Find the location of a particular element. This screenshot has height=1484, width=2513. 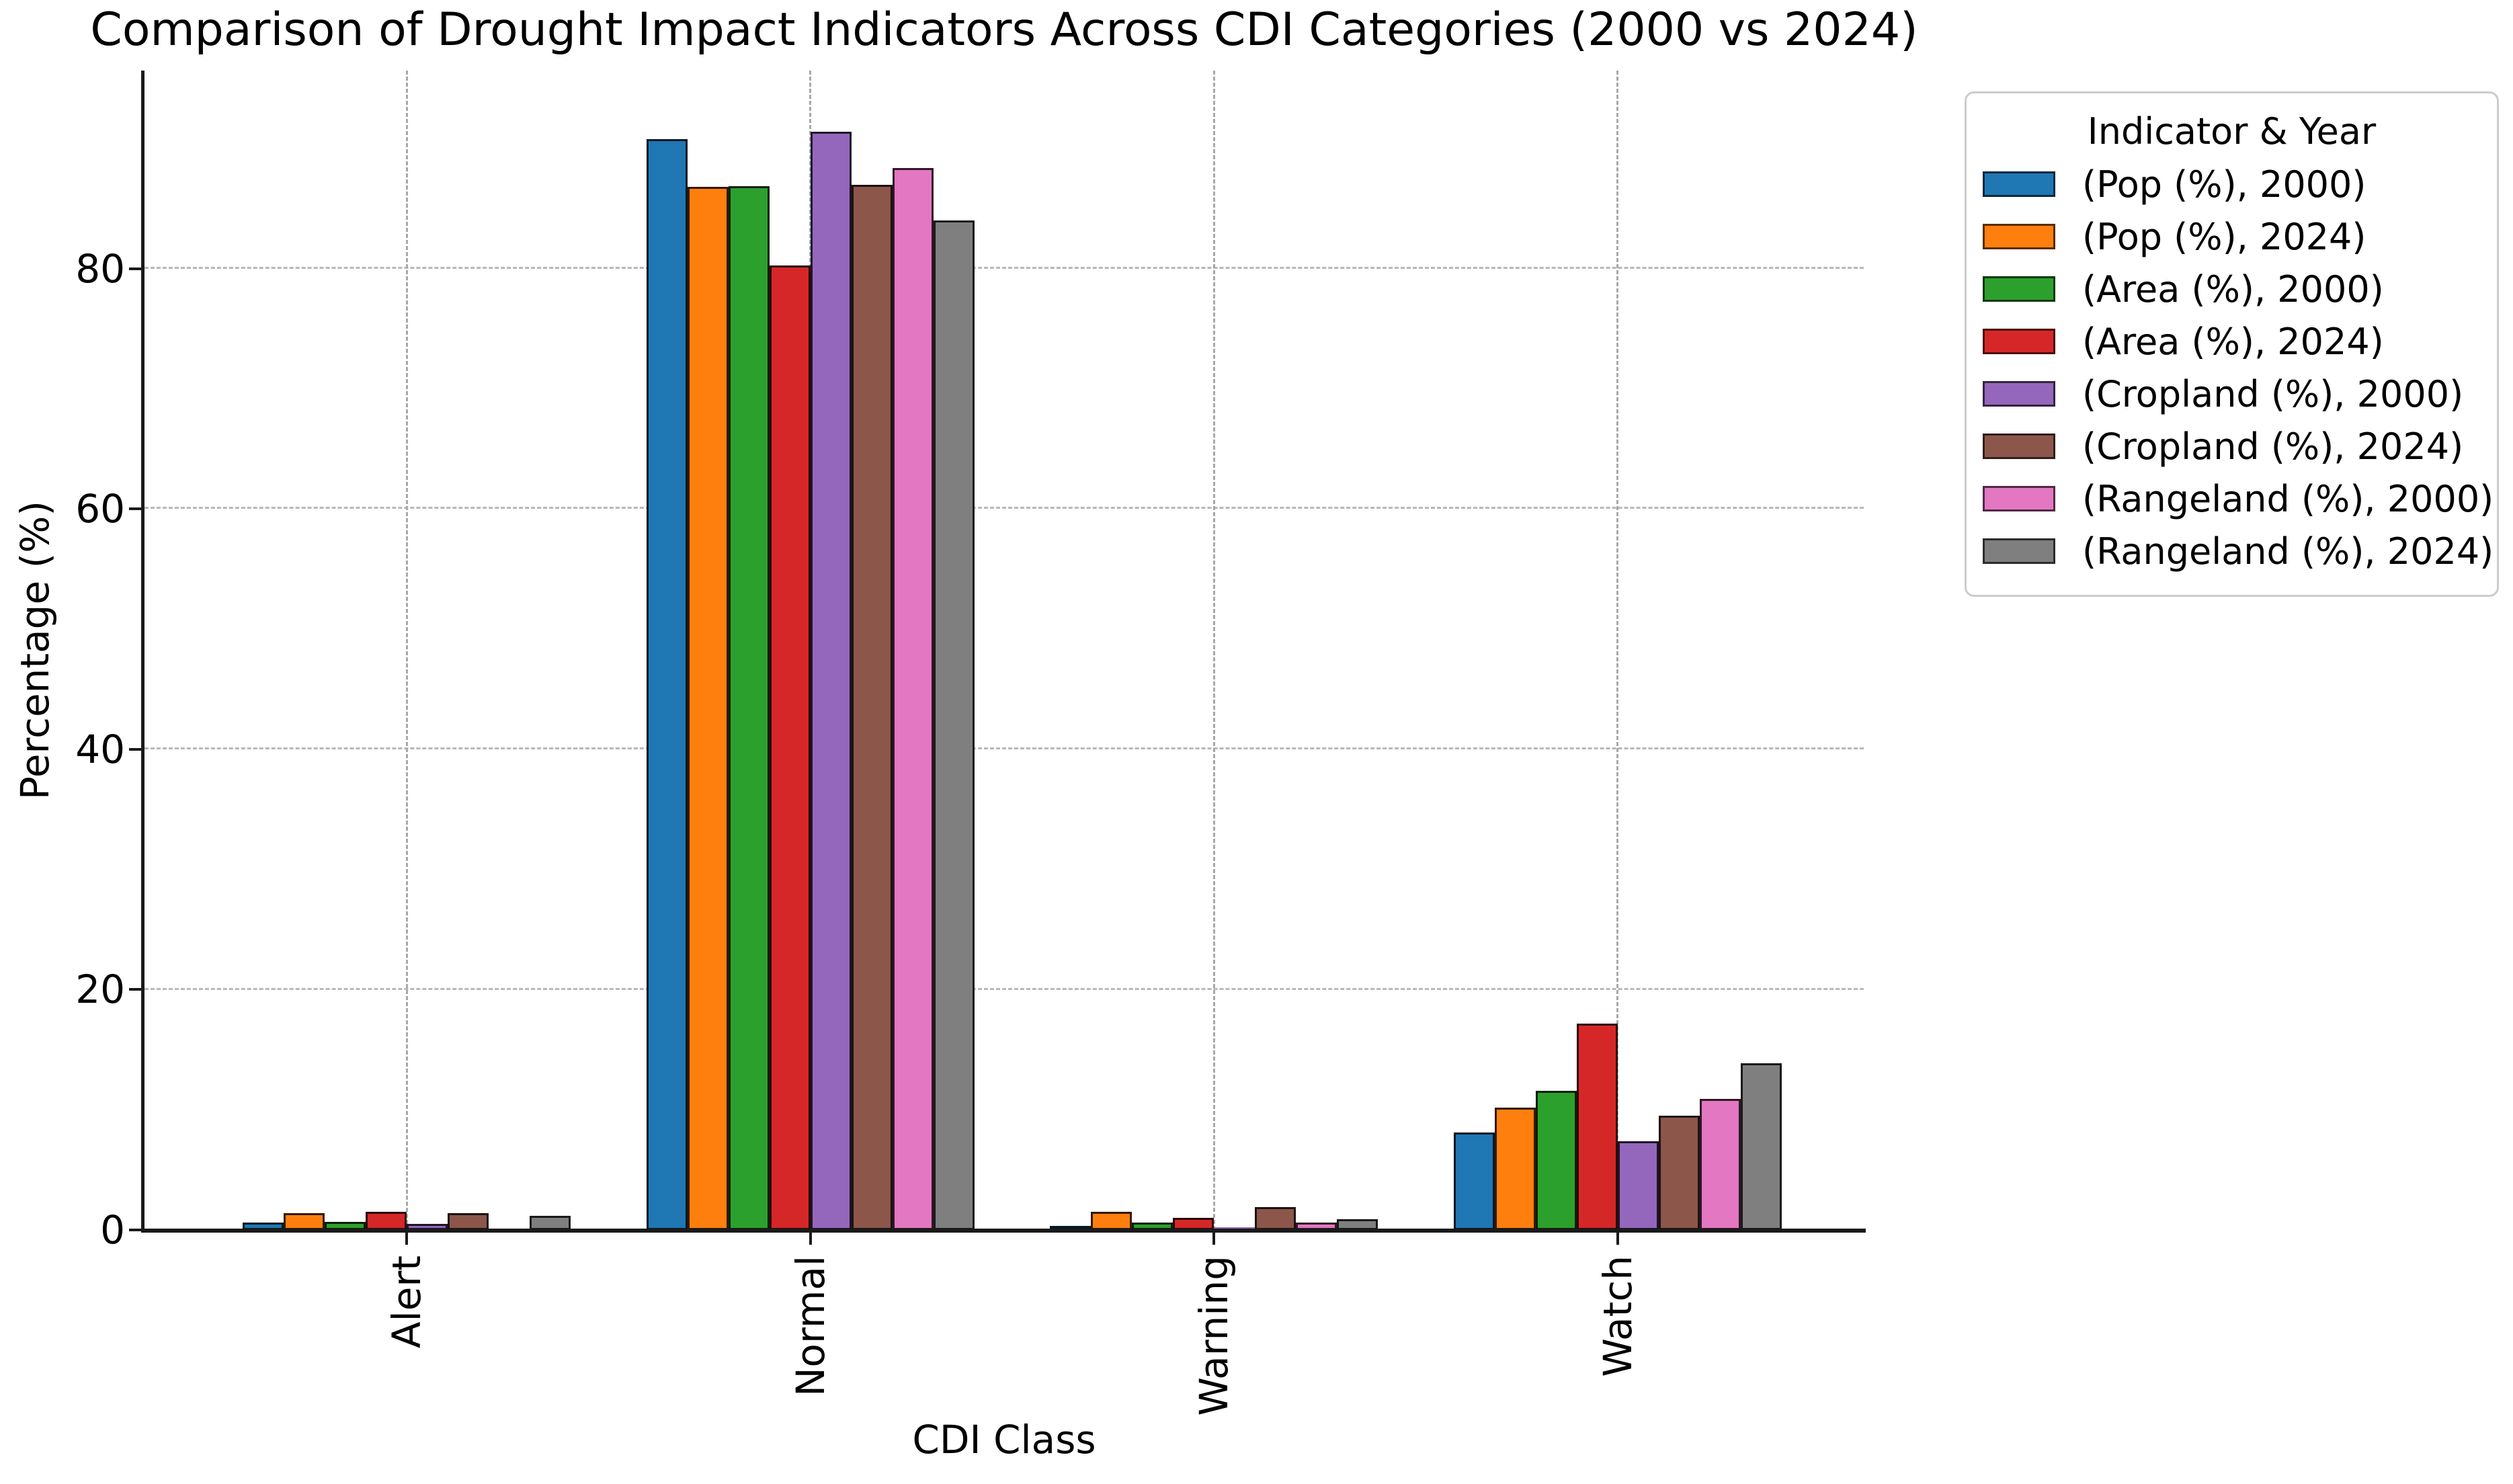

y-tick-label-20: 20 is located at coordinates (100, 989).